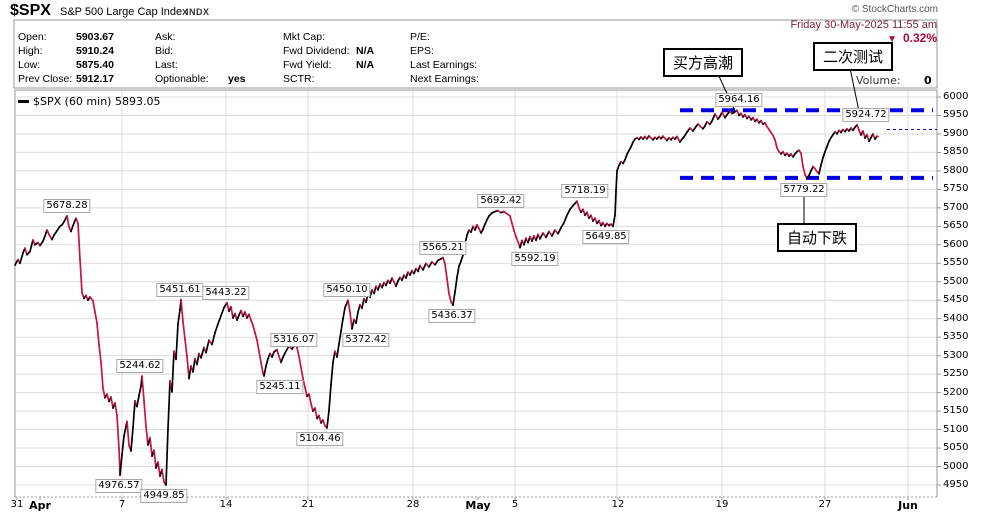 The width and height of the screenshot is (990, 512). I want to click on y-axis-label: 5650, so click(955, 225).